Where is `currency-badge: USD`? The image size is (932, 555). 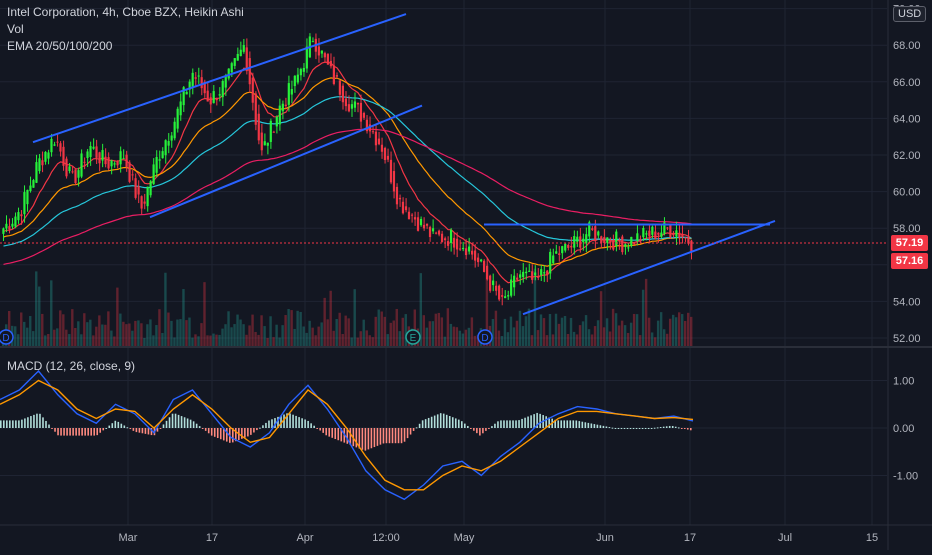
currency-badge: USD is located at coordinates (910, 14).